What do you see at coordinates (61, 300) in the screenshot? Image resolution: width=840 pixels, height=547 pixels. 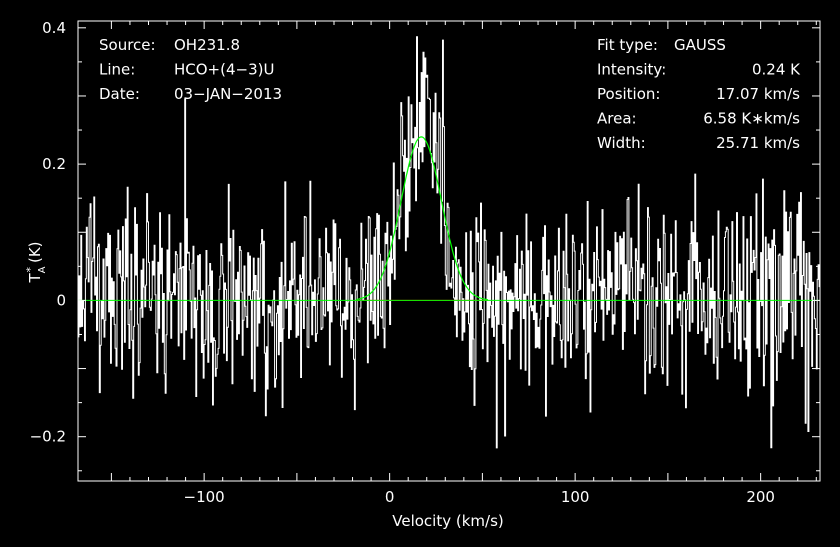 I see `y-tick-label: 0` at bounding box center [61, 300].